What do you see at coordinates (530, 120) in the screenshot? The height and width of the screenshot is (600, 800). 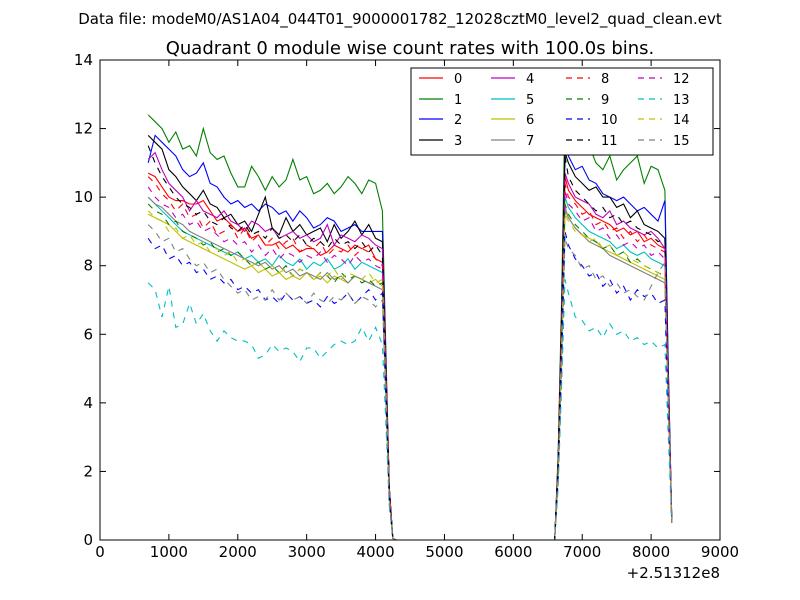 I see `legend-label-6: 6` at bounding box center [530, 120].